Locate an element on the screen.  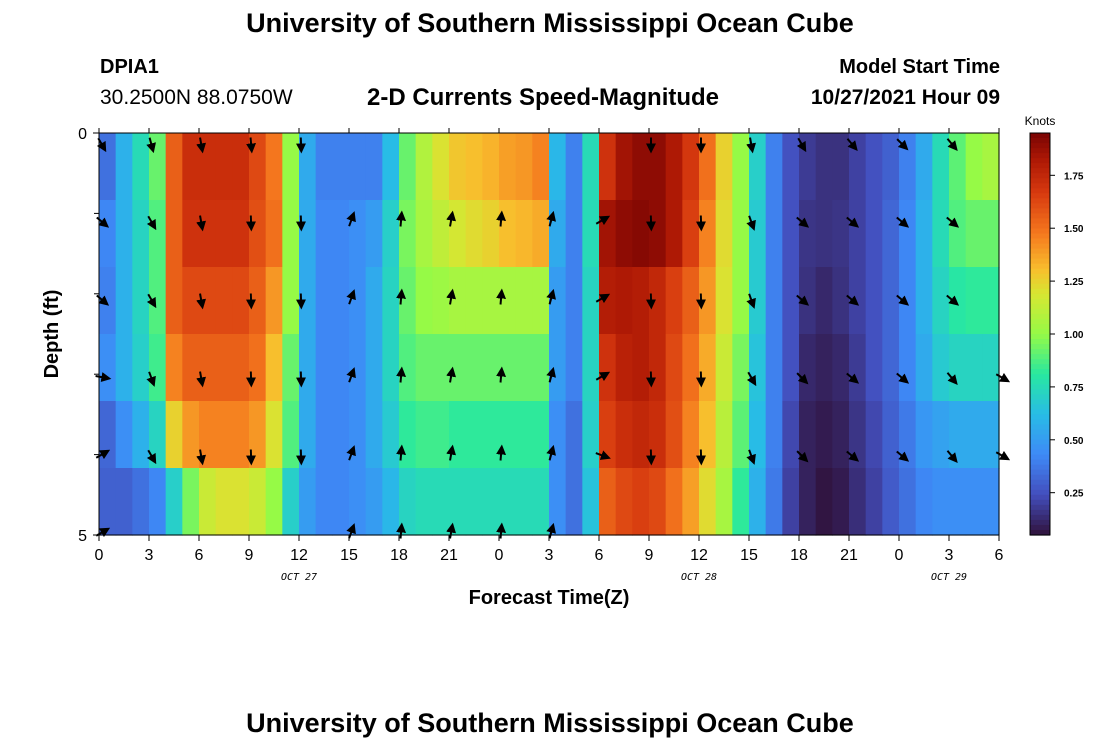
colorbar-tick-label: 0.50 is located at coordinates (1074, 441).